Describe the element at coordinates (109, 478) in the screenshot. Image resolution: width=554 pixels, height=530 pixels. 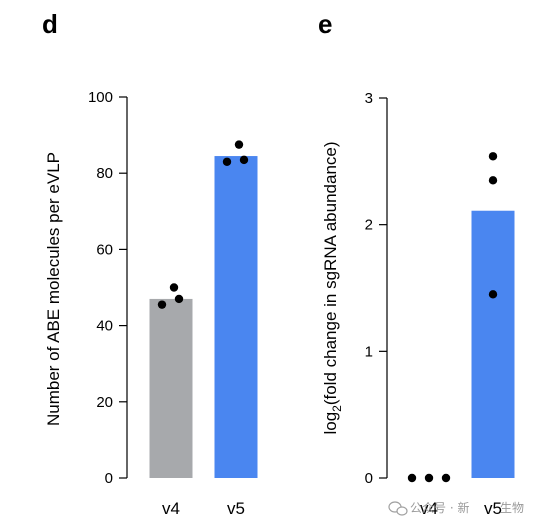
I see `panel-d-y-tick-label-0: 0` at that location.